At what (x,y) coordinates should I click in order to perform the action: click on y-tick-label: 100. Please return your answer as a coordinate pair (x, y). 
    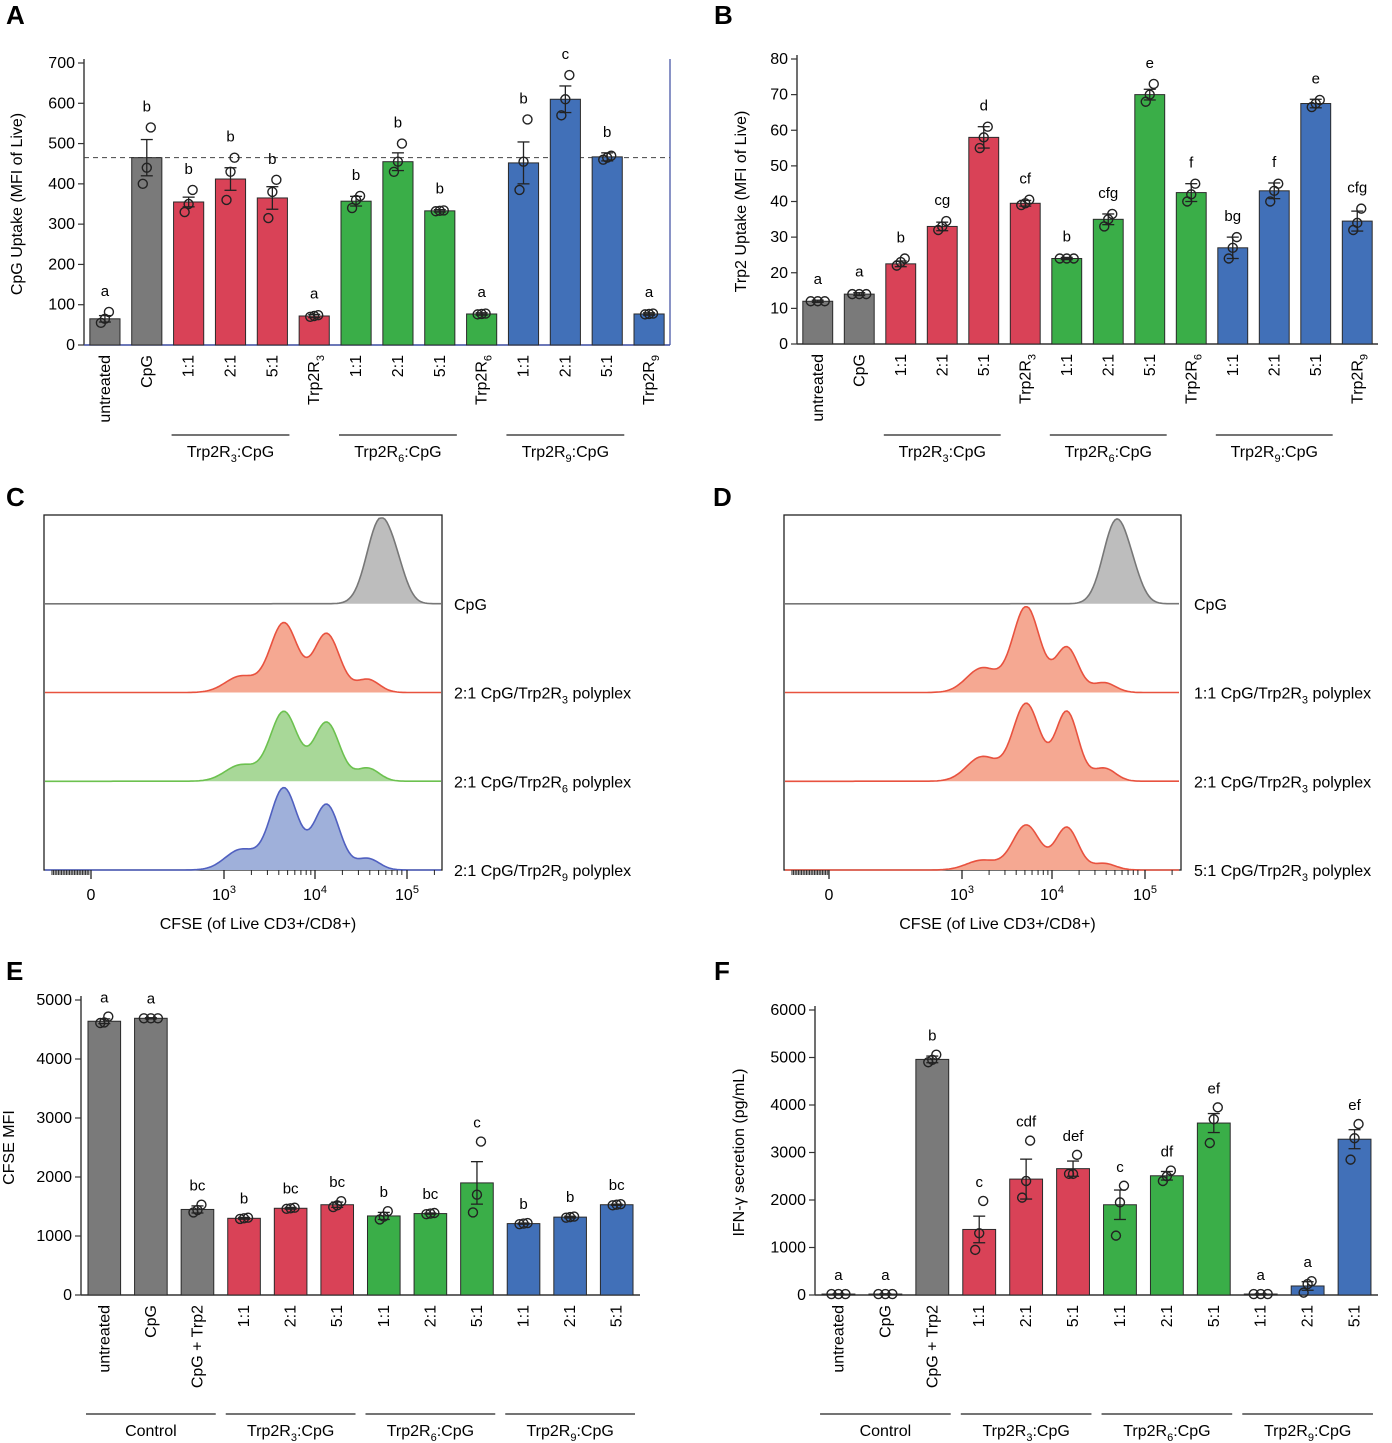
    Looking at the image, I should click on (61, 305).